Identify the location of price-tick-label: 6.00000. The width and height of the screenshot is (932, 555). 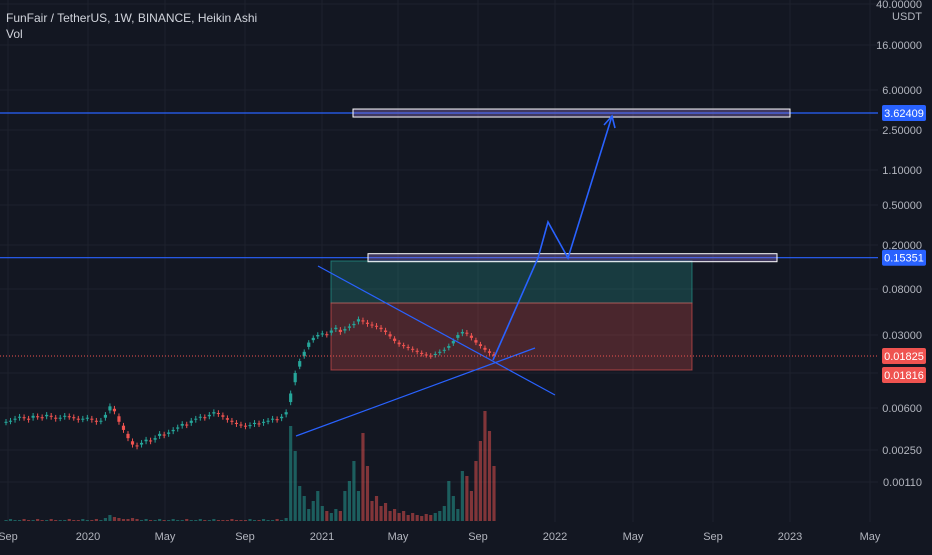
(902, 91).